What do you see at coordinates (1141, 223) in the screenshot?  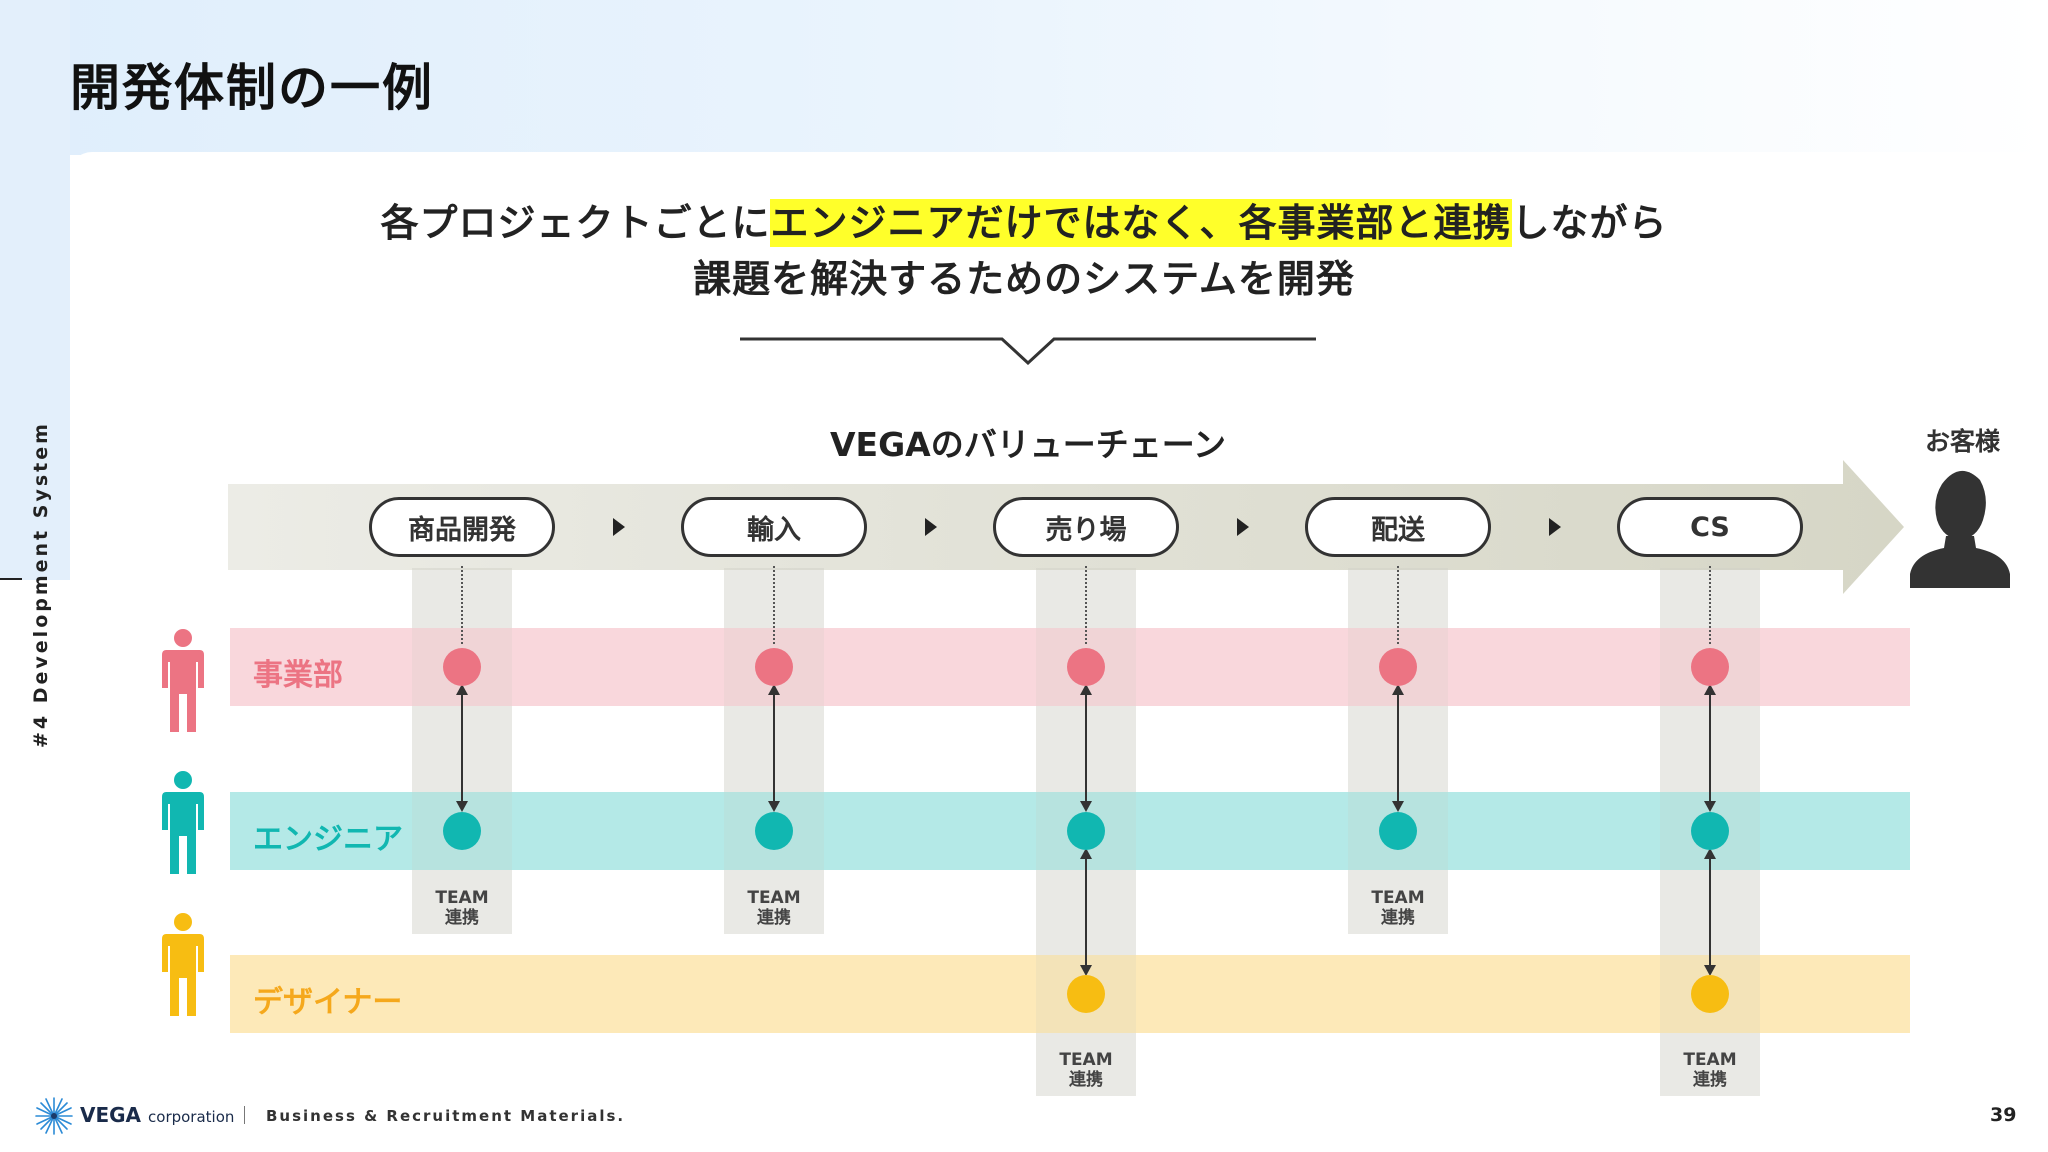 I see `headline-highlight: エンジニアだけではなく、各事業部と連携` at bounding box center [1141, 223].